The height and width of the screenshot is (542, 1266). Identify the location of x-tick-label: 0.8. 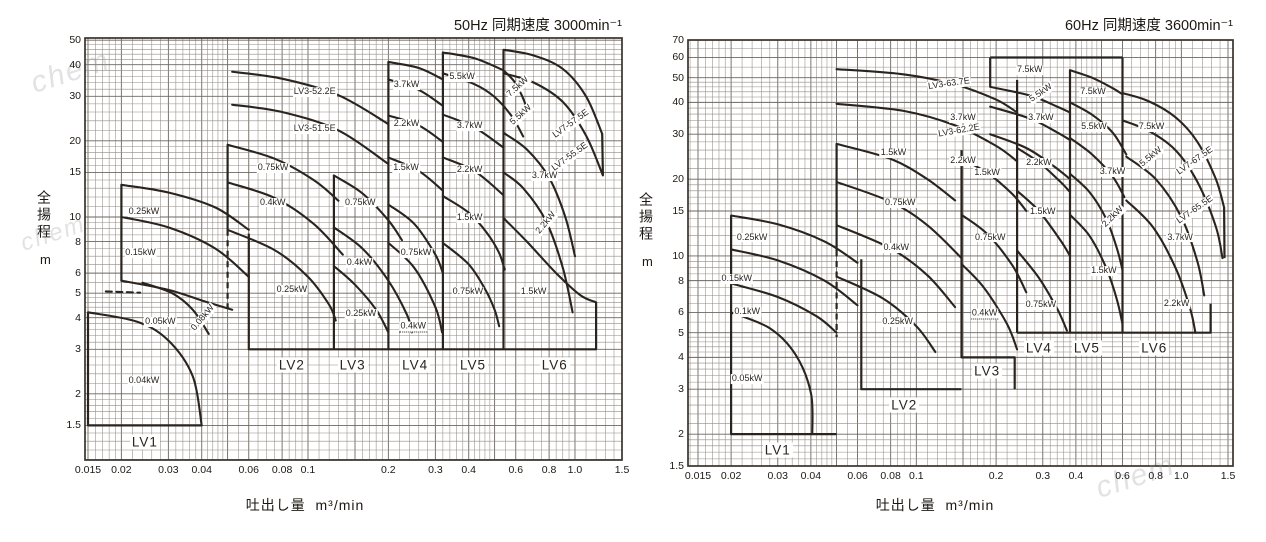
(1155, 476).